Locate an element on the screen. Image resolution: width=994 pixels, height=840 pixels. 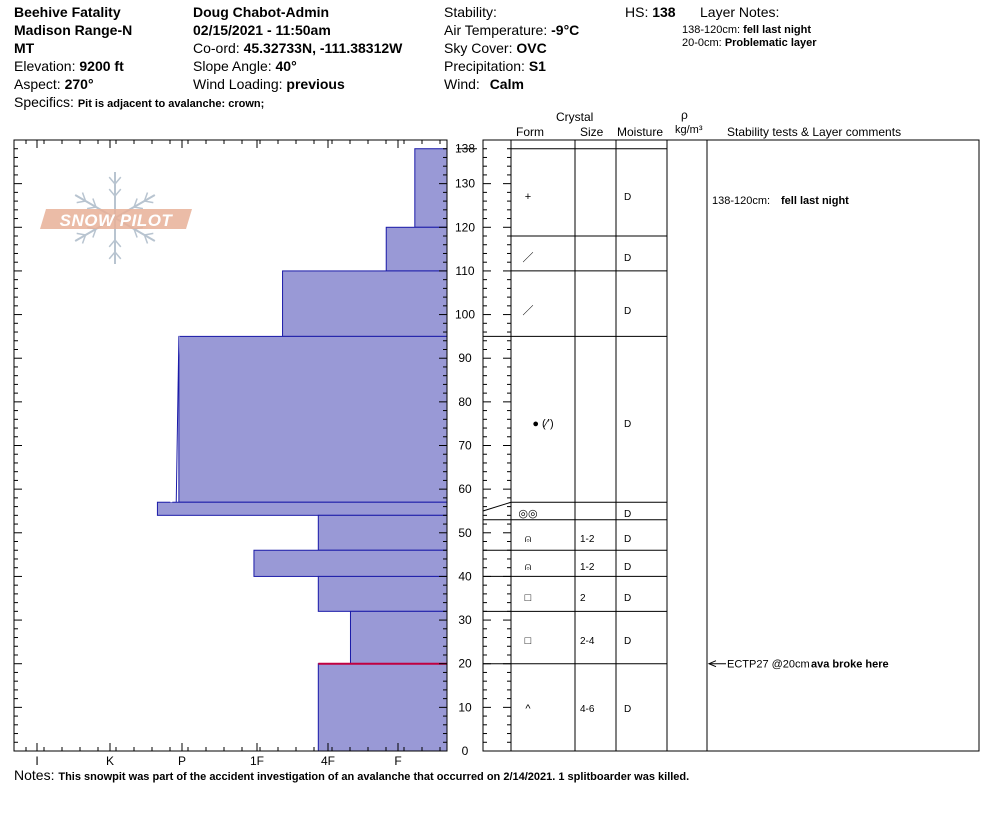
stability-test-result: ECTP27 @20cm is located at coordinates (768, 665).